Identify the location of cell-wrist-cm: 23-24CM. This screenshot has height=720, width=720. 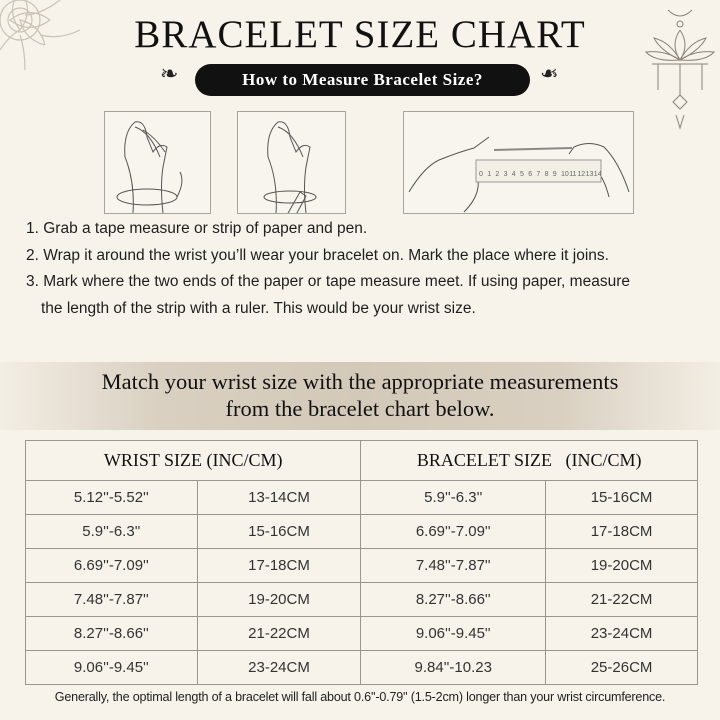
(279, 667).